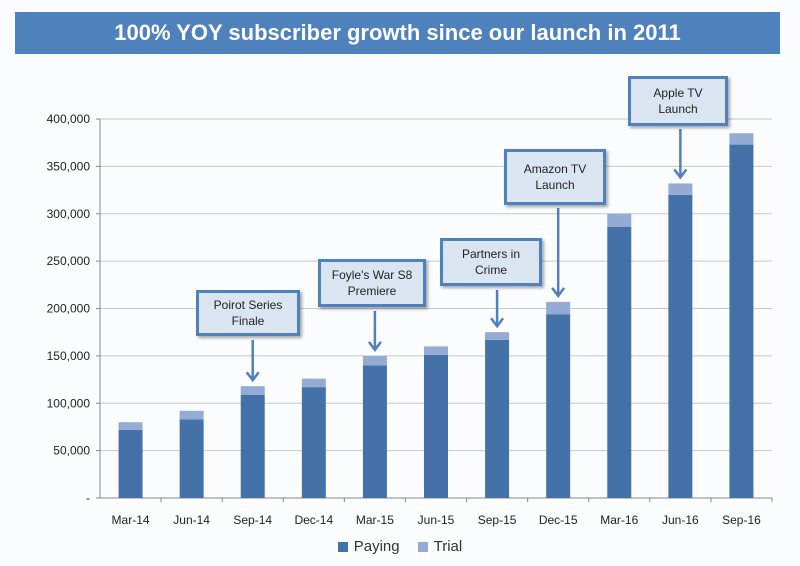  Describe the element at coordinates (248, 313) in the screenshot. I see `annotation-poirot: Poirot Series Finale` at that location.